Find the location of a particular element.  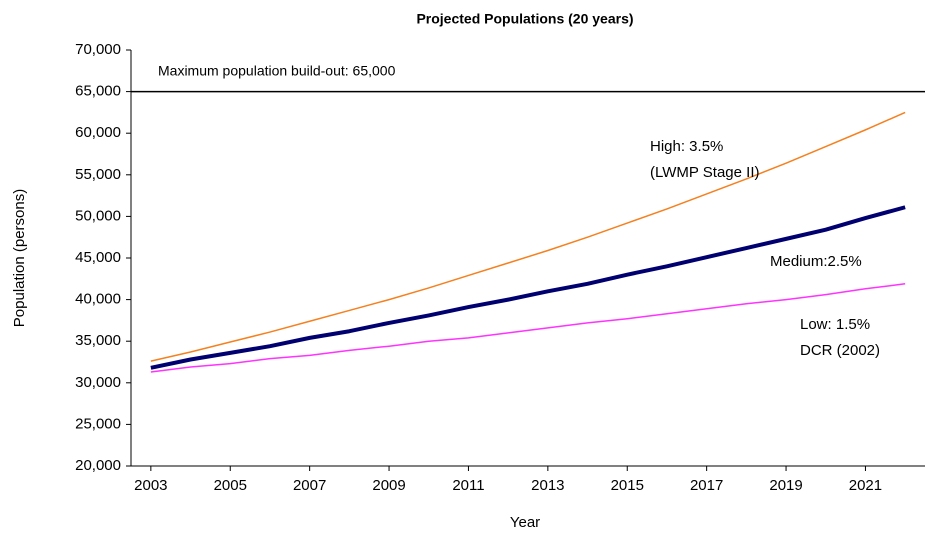

x-tick-label: 2007 is located at coordinates (309, 485).